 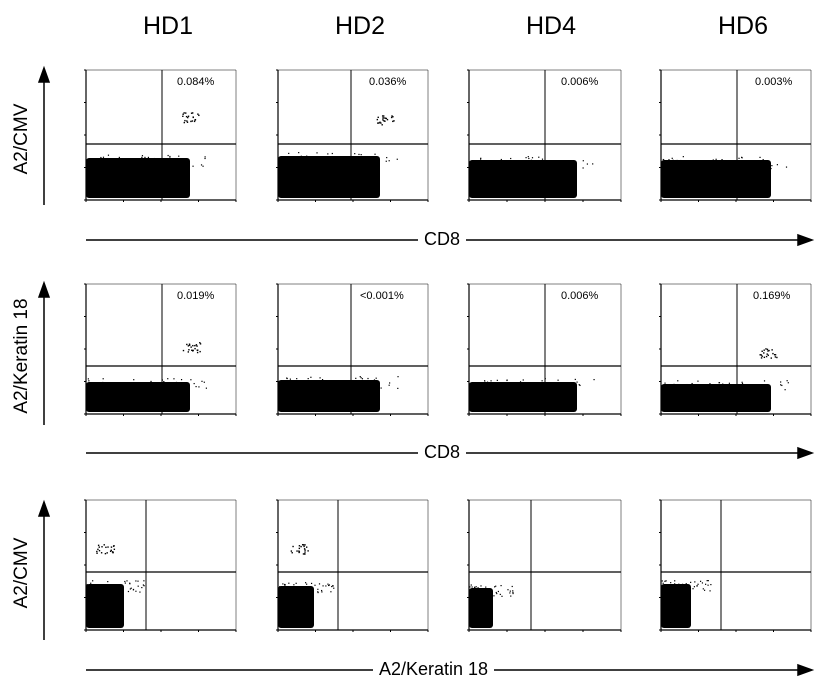 I want to click on plot-keratin-vs-cd8-hd6, so click(x=736, y=349).